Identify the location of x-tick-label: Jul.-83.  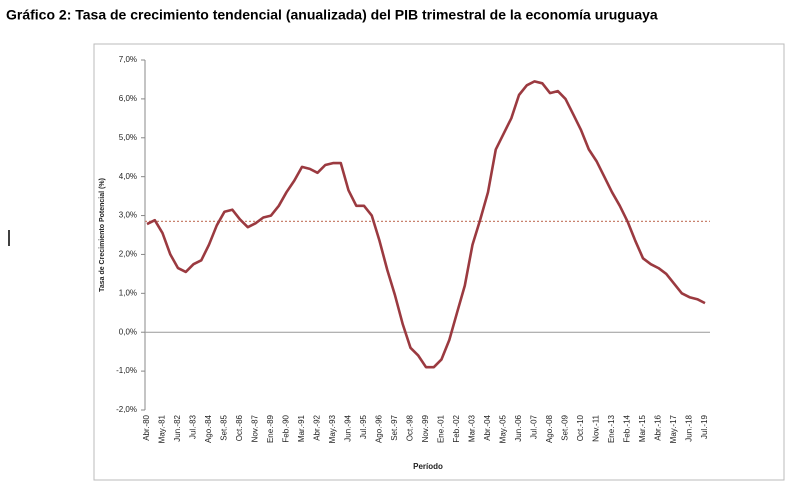
(193, 426).